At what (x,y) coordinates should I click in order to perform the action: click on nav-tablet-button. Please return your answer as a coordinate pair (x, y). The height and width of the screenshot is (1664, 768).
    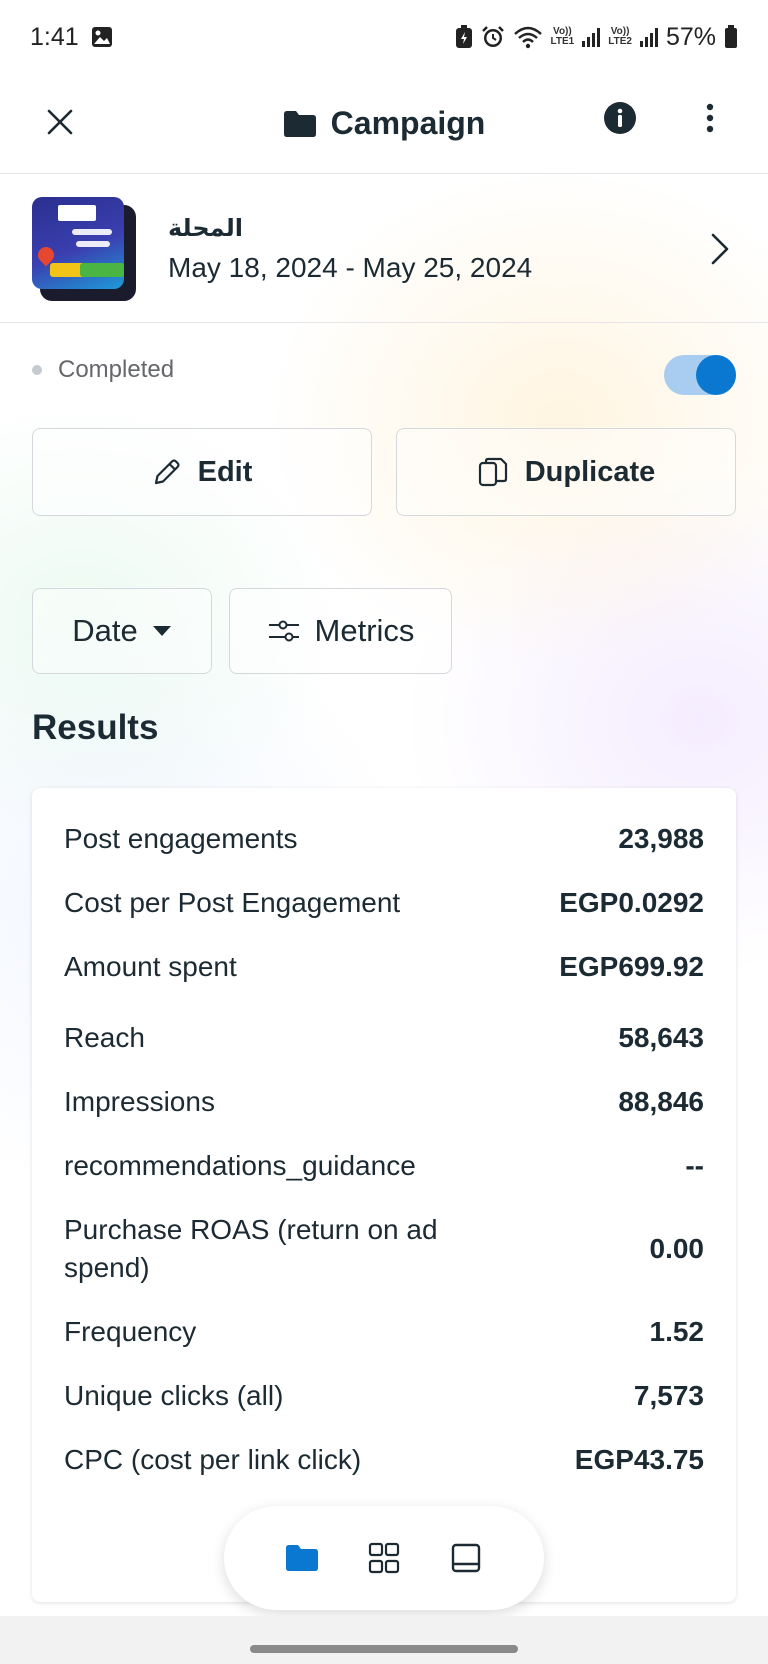
    Looking at the image, I should click on (466, 1558).